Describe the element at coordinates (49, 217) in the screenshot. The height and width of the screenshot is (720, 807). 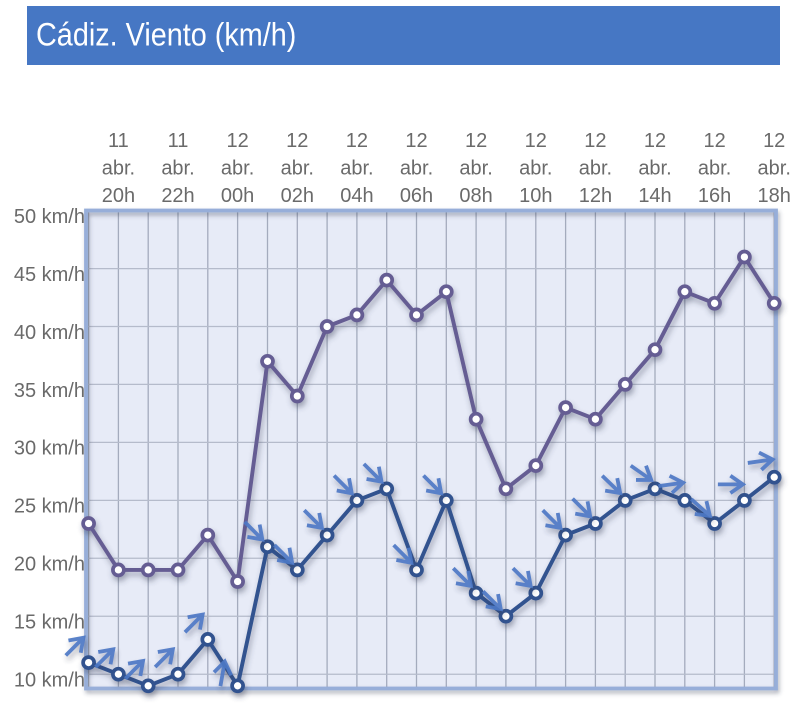
I see `svg-text: 50 km/h` at that location.